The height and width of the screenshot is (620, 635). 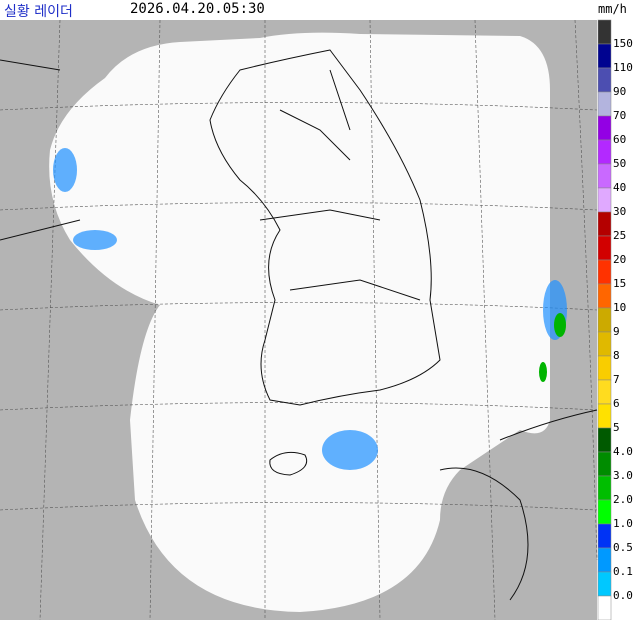 What do you see at coordinates (619, 235) in the screenshot?
I see `legend-label: 25` at bounding box center [619, 235].